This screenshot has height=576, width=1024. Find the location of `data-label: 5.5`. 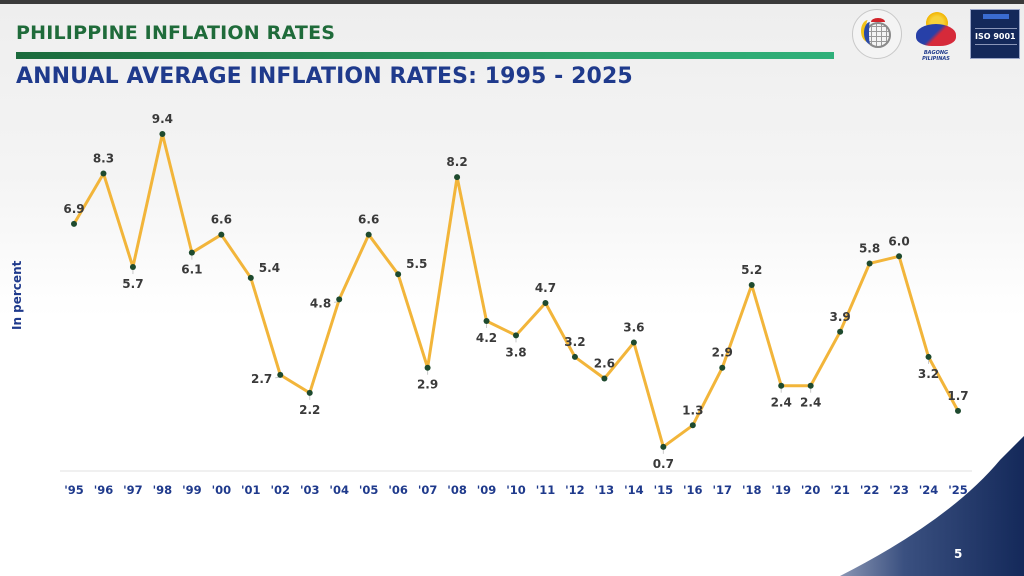

data-label: 5.5 is located at coordinates (416, 264).